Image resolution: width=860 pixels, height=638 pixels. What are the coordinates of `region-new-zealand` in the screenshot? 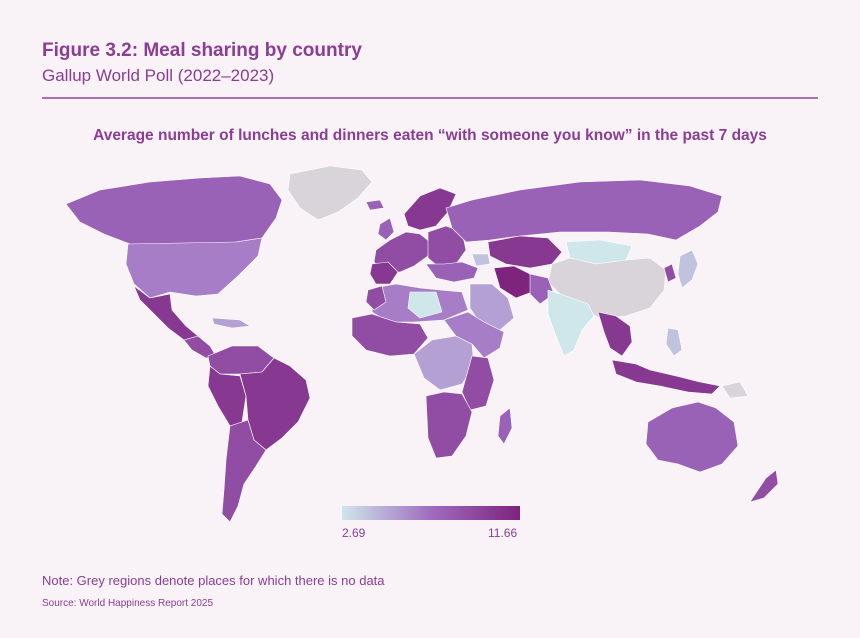 It's located at (764, 486).